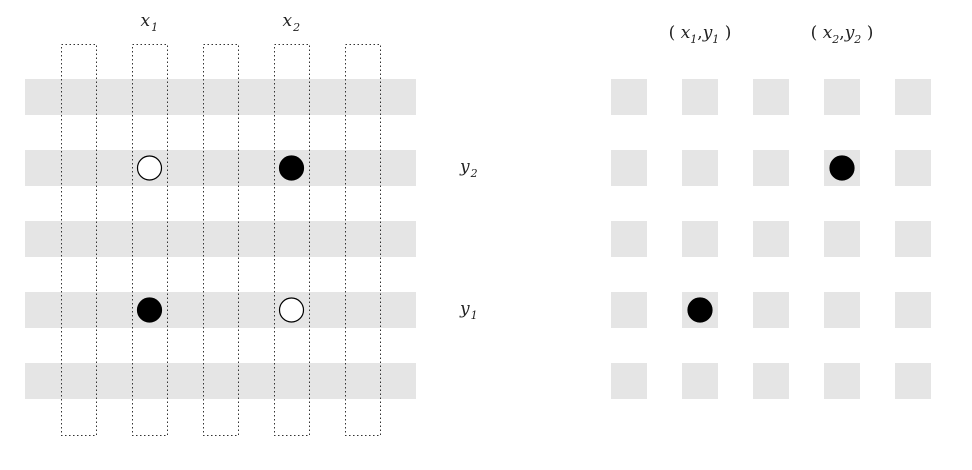  I want to click on right-panel-labels: ( x1,y1 ) ( x2,y2 ), so click(771, 34).